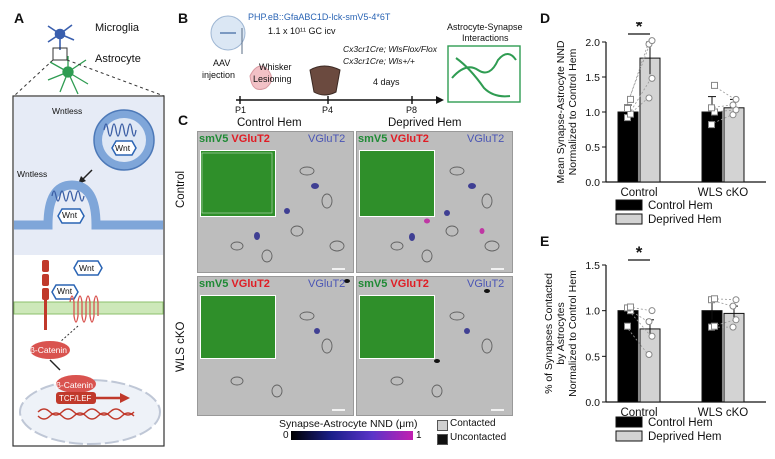 The image size is (775, 459). I want to click on genotype-label-1: Cx3cr1Cre; WlsFlox/Flox, so click(390, 49).